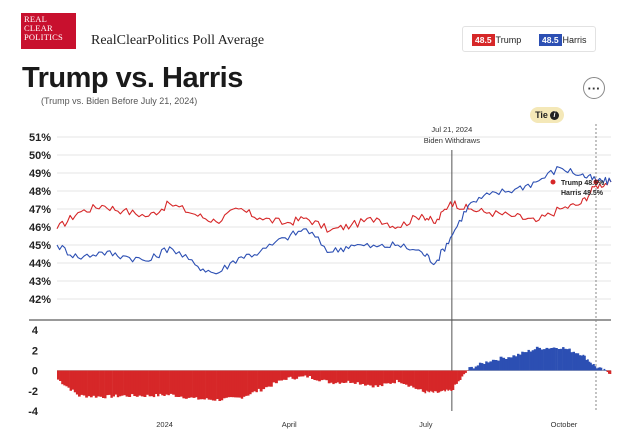  Describe the element at coordinates (529, 39) in the screenshot. I see `current-values-legend: 48.5 Trump 48.5 Harris` at that location.